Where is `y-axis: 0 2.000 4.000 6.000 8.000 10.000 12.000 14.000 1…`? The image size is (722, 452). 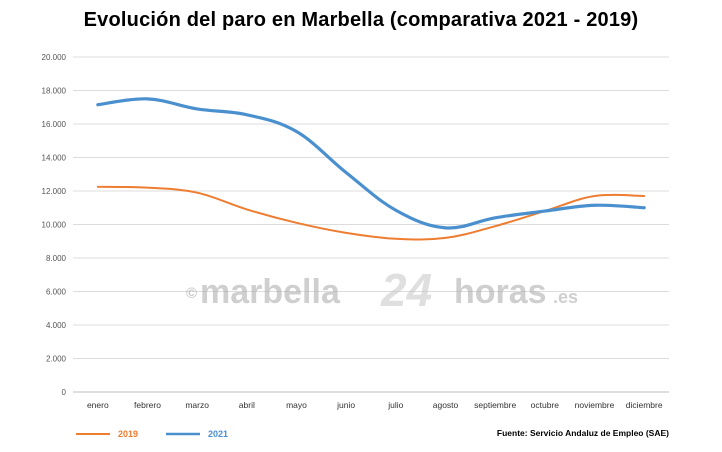 y-axis: 0 2.000 4.000 6.000 8.000 10.000 12.000 14.000 1… is located at coordinates (54, 225).